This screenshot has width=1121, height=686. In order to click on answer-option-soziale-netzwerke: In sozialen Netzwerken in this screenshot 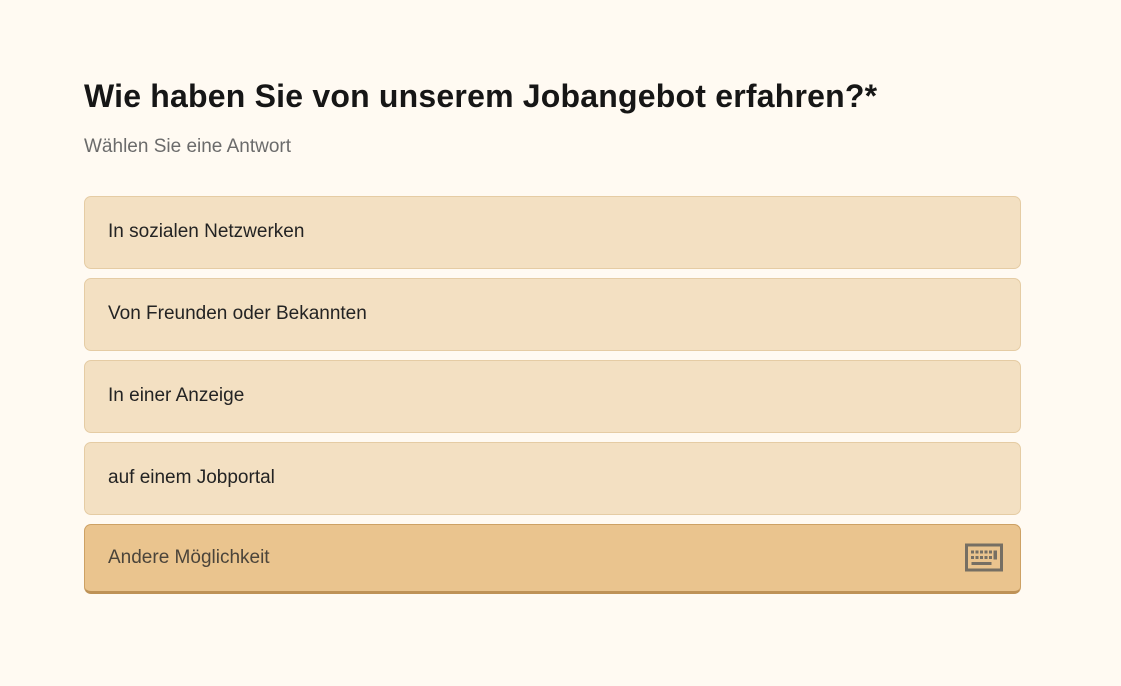, I will do `click(552, 232)`.